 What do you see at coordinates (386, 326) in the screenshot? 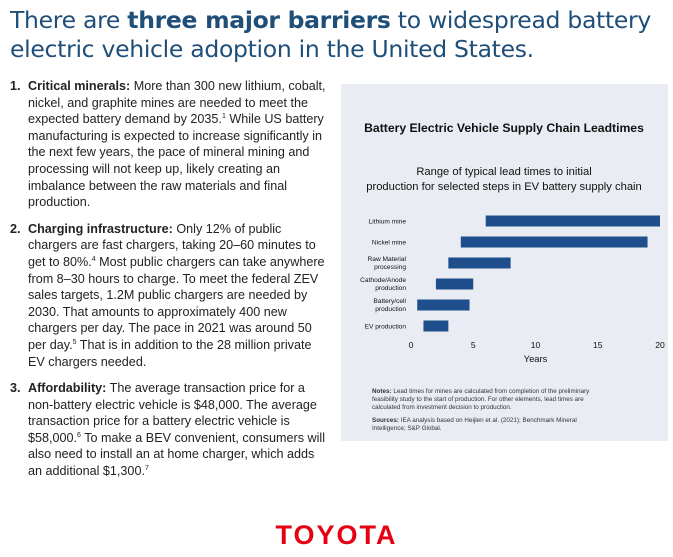
I see `category-label: EV production` at bounding box center [386, 326].